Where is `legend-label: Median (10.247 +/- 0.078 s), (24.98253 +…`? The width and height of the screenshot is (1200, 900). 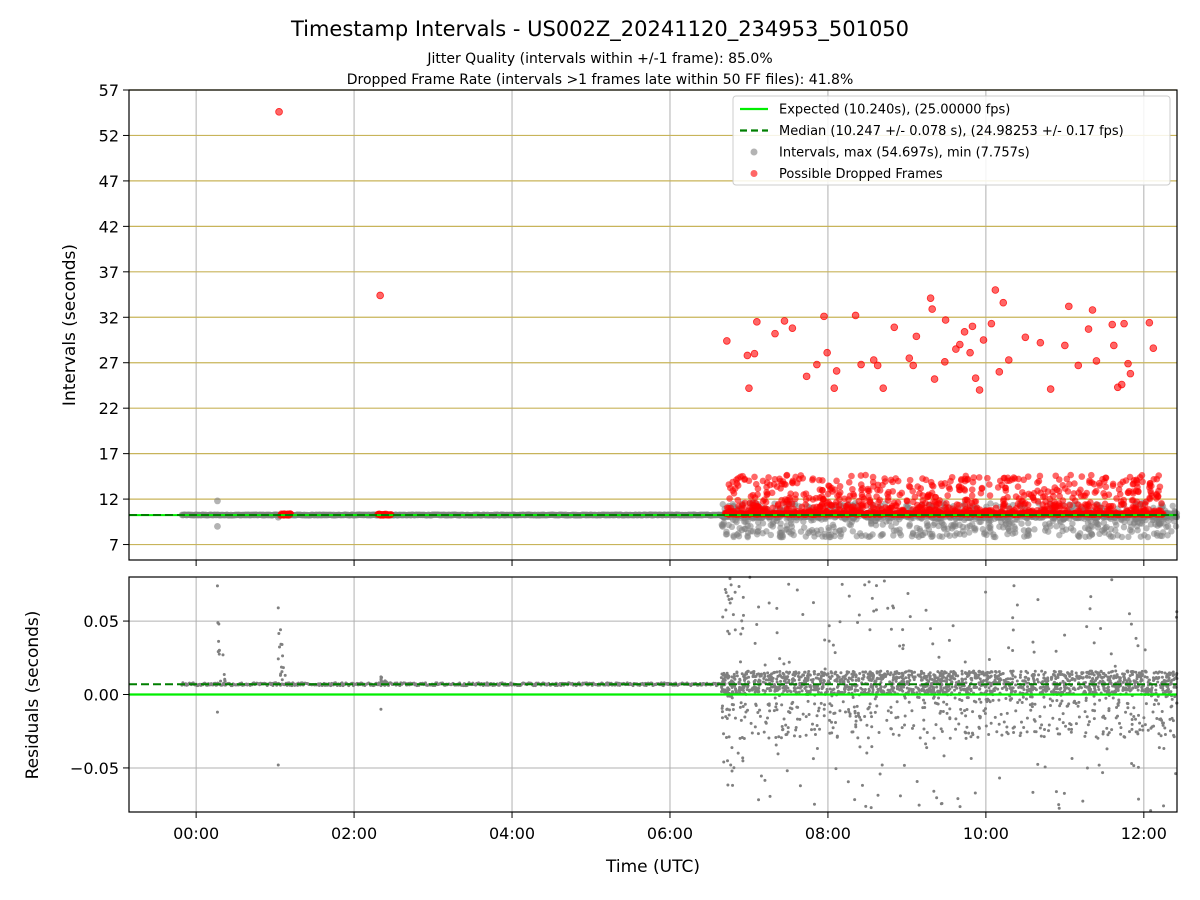 legend-label: Median (10.247 +/- 0.078 s), (24.98253 +… is located at coordinates (951, 131).